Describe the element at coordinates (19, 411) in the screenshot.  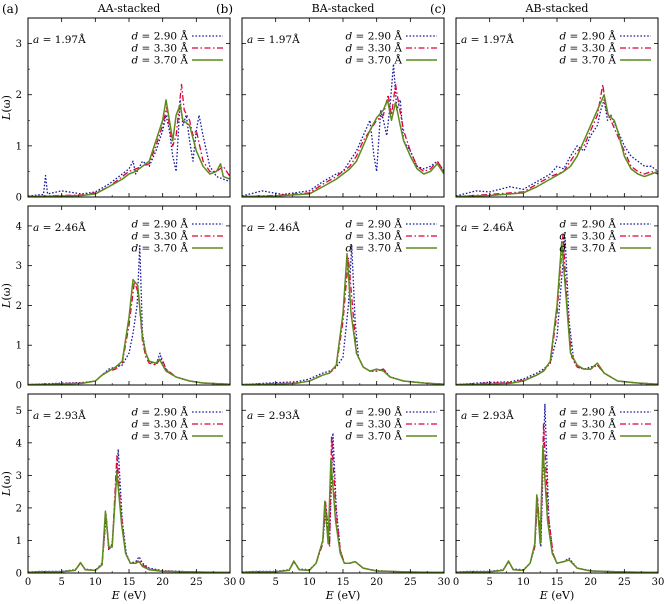
I see `y-tick-label: 5` at that location.